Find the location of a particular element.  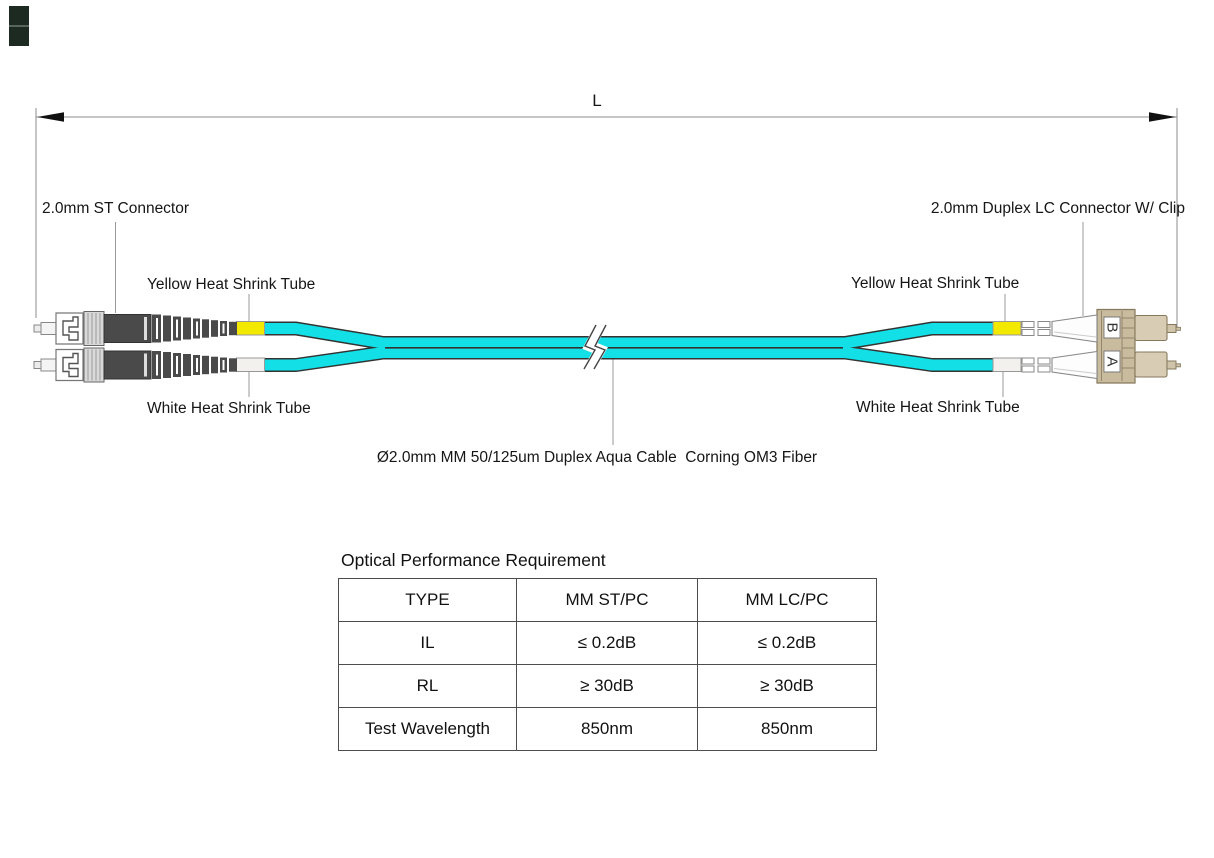

clip-label-box-a is located at coordinates (1112, 361).